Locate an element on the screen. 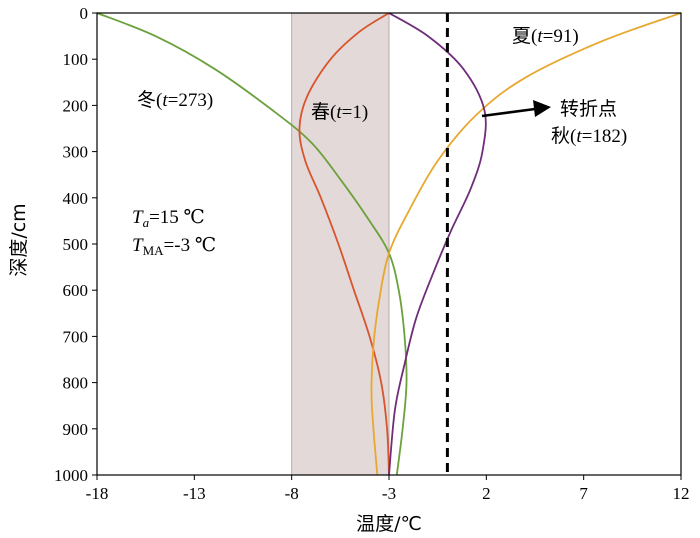  y-tick-label: 800 is located at coordinates (76, 383).